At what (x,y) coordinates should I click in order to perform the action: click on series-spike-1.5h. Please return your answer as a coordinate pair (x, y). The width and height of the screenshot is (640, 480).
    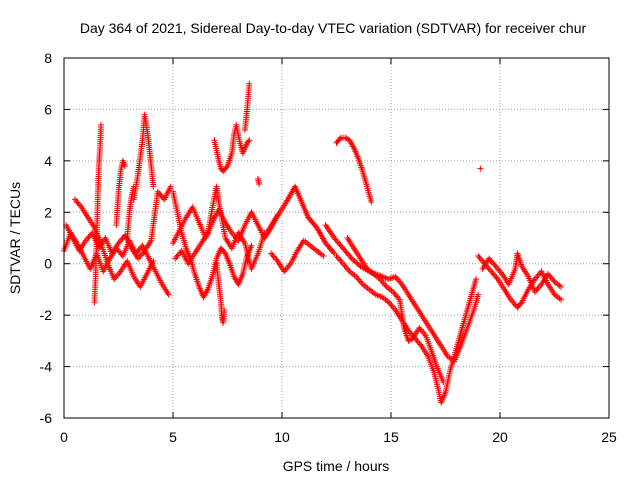
    Looking at the image, I should click on (98, 213).